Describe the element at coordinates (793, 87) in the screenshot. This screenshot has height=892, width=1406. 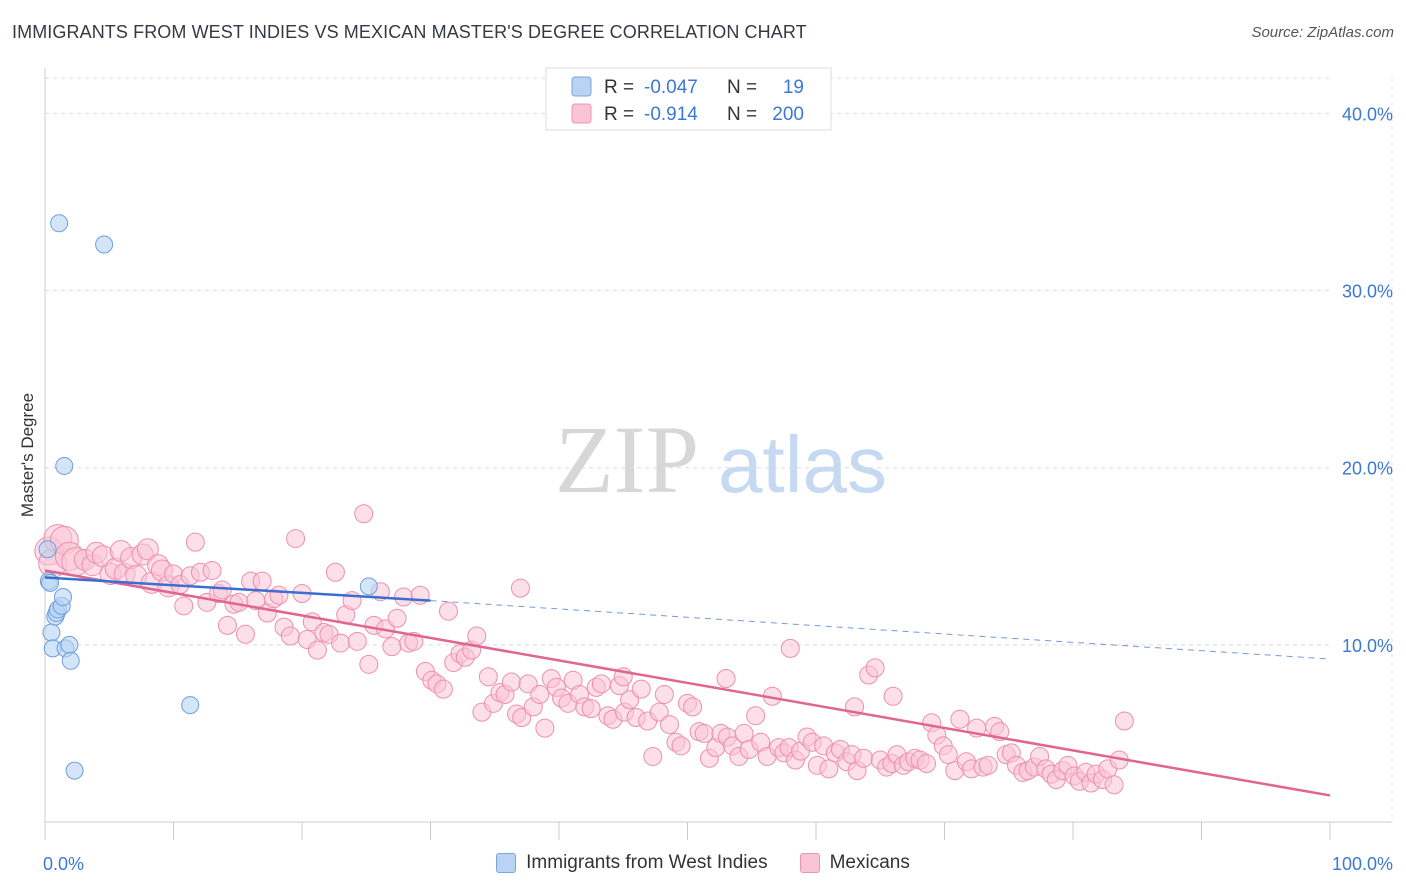
I see `legend-n-value-1: 19` at that location.